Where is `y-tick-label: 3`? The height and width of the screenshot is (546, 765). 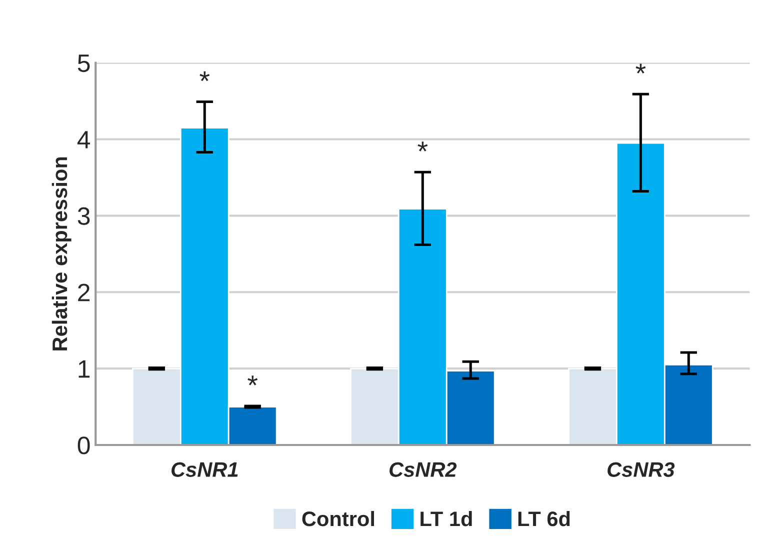
y-tick-label: 3 is located at coordinates (84, 216).